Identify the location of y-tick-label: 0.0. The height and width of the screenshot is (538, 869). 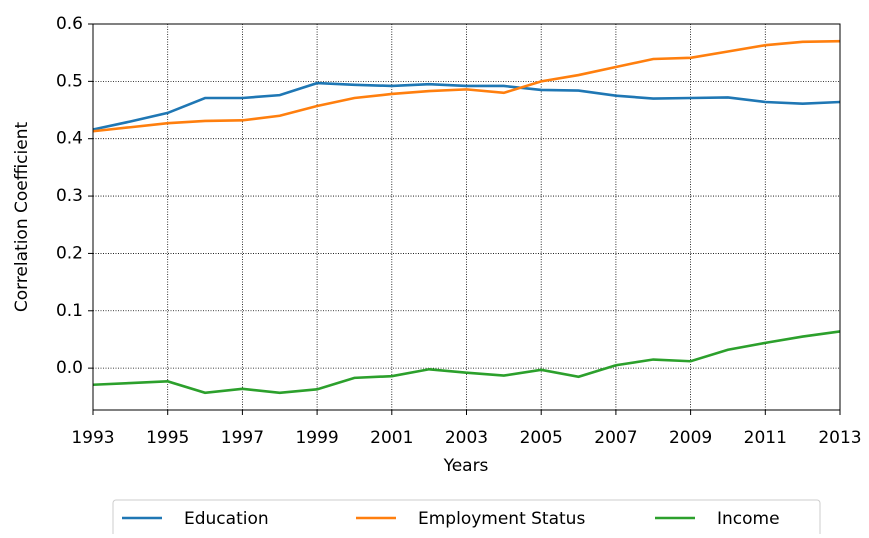
(69, 368).